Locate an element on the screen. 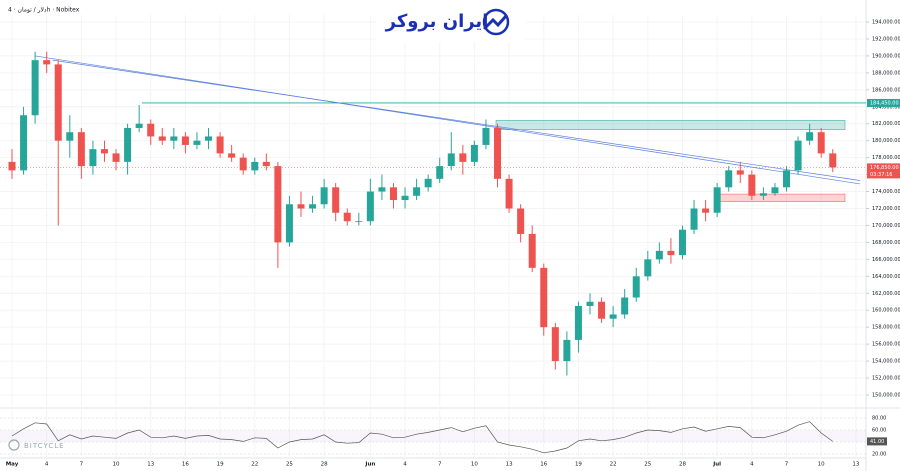 The image size is (900, 471). y-tick-label: 170,000.00 is located at coordinates (886, 226).